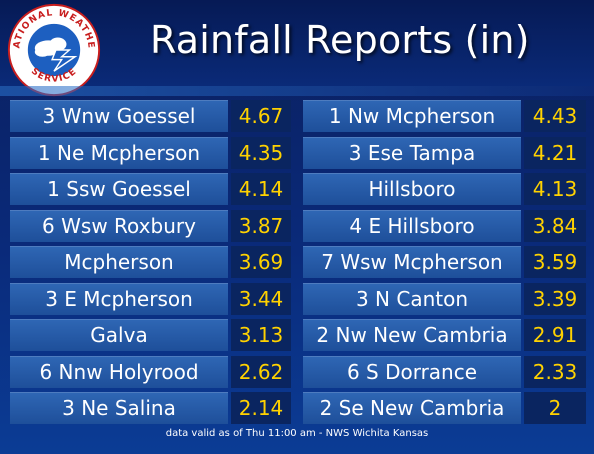  What do you see at coordinates (412, 298) in the screenshot?
I see `location-cell: 3 N Canton` at bounding box center [412, 298].